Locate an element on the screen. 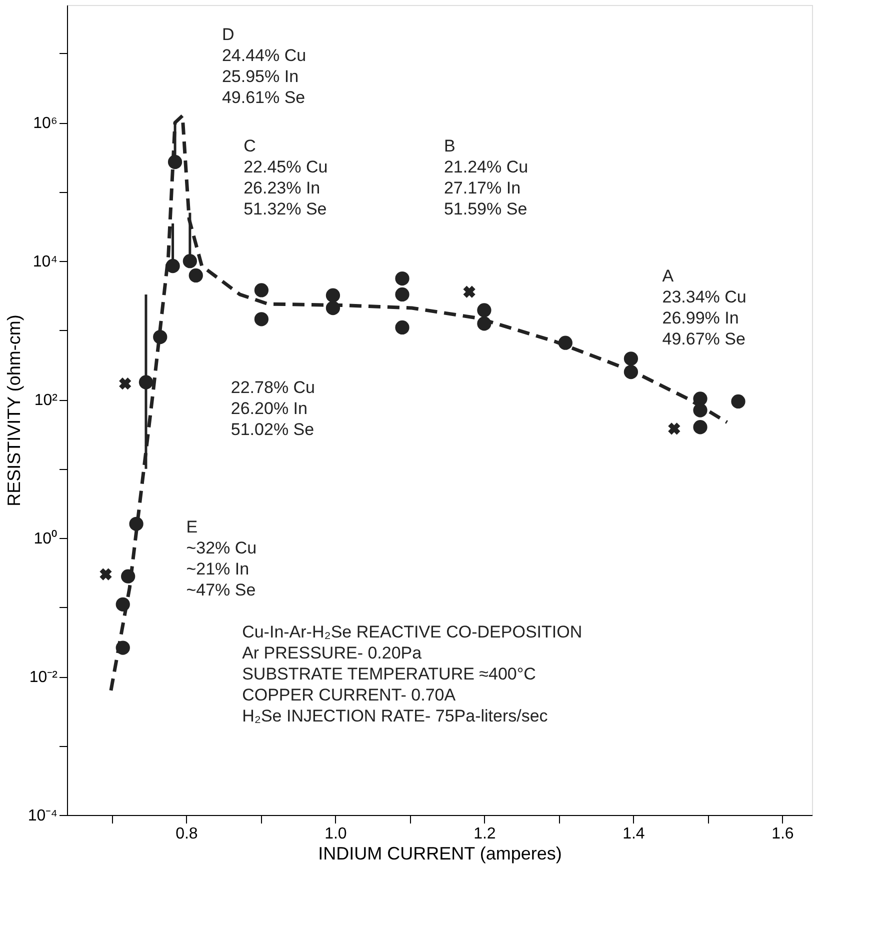 The height and width of the screenshot is (944, 880). x-tick-label: 1.2 is located at coordinates (485, 834).